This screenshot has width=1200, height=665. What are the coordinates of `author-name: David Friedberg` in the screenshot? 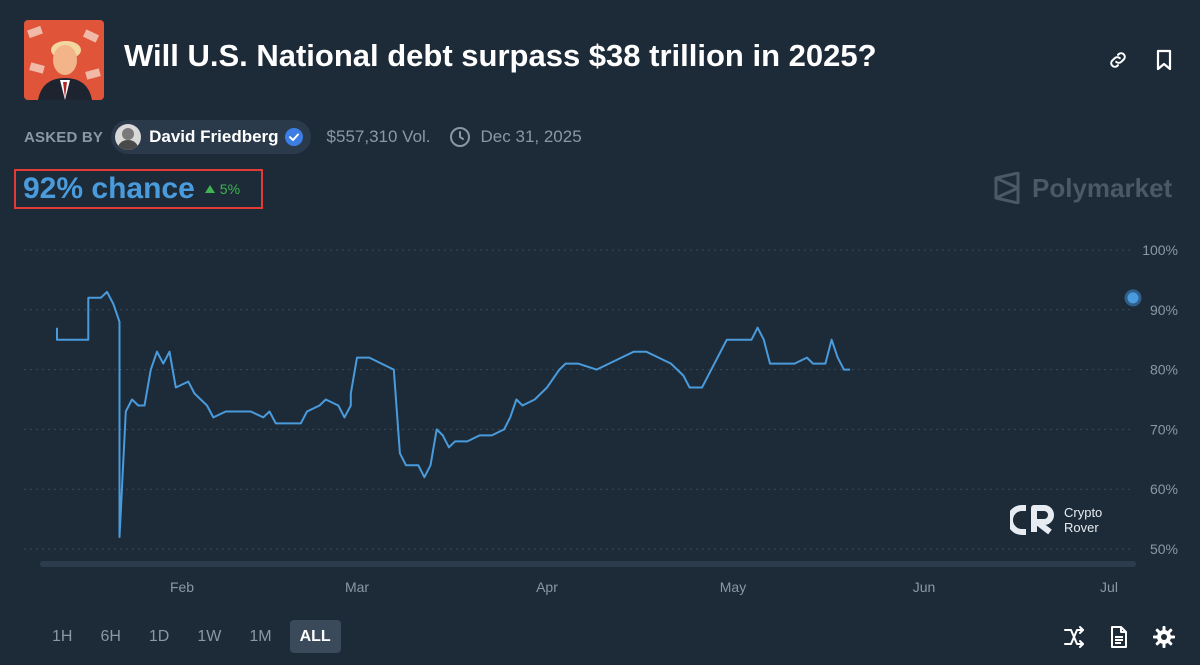 It's located at (214, 136).